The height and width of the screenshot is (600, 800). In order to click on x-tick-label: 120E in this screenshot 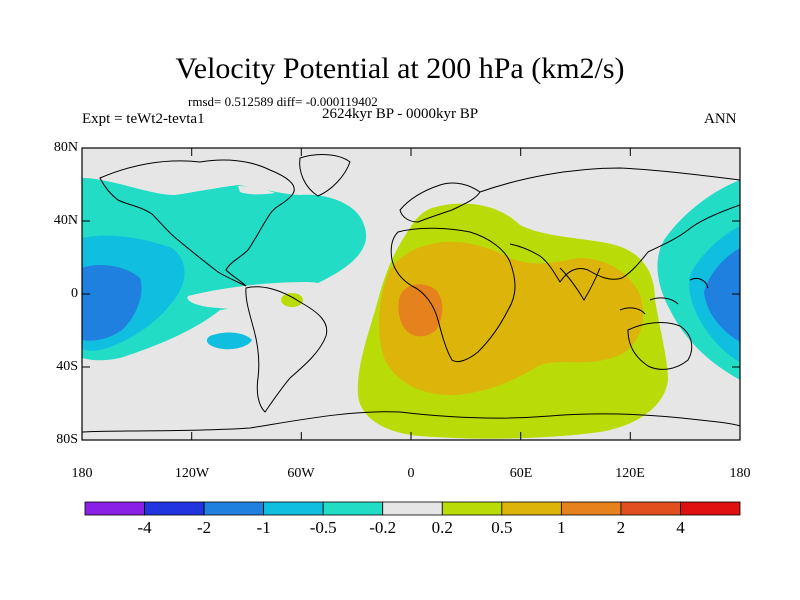, I will do `click(630, 473)`.